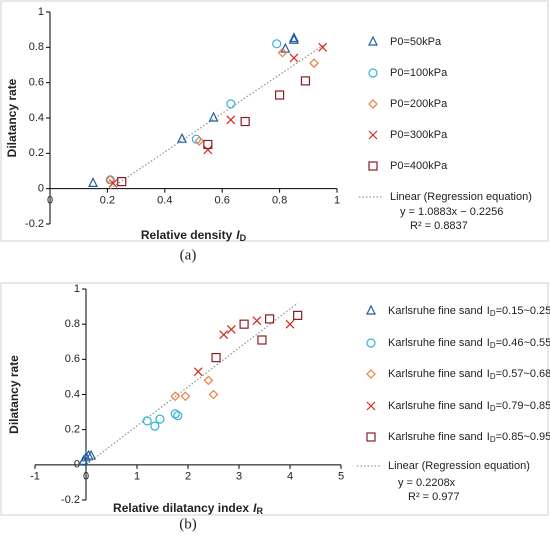 This screenshot has width=550, height=543. I want to click on y-tick-label: 0, so click(41, 189).